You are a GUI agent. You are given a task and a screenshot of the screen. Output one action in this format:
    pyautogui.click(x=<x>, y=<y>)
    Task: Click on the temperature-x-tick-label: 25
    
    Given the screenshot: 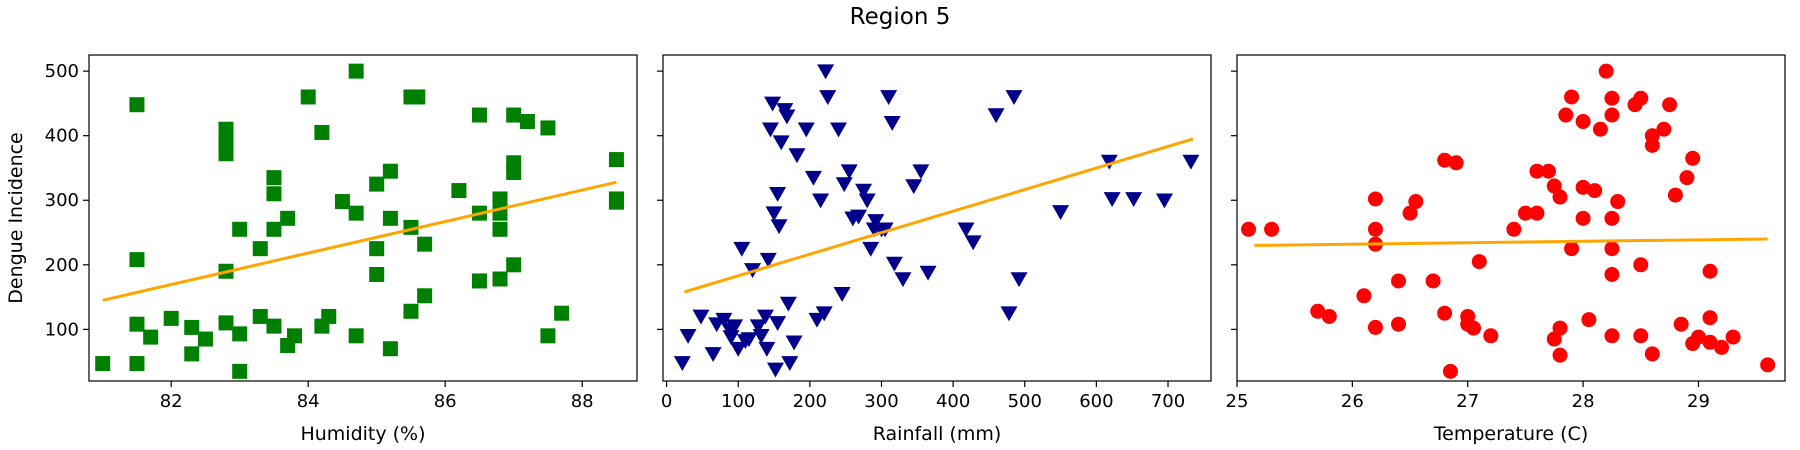 What is the action you would take?
    pyautogui.click(x=1237, y=401)
    